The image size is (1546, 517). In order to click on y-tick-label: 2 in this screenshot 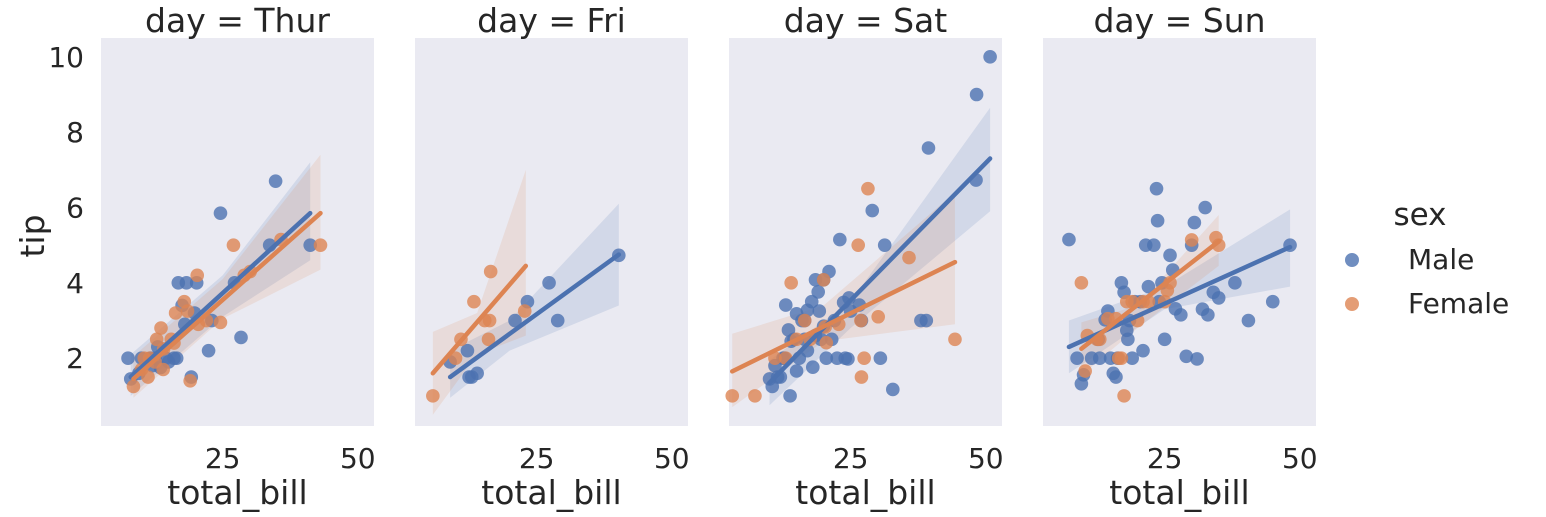, I will do `click(75, 358)`.